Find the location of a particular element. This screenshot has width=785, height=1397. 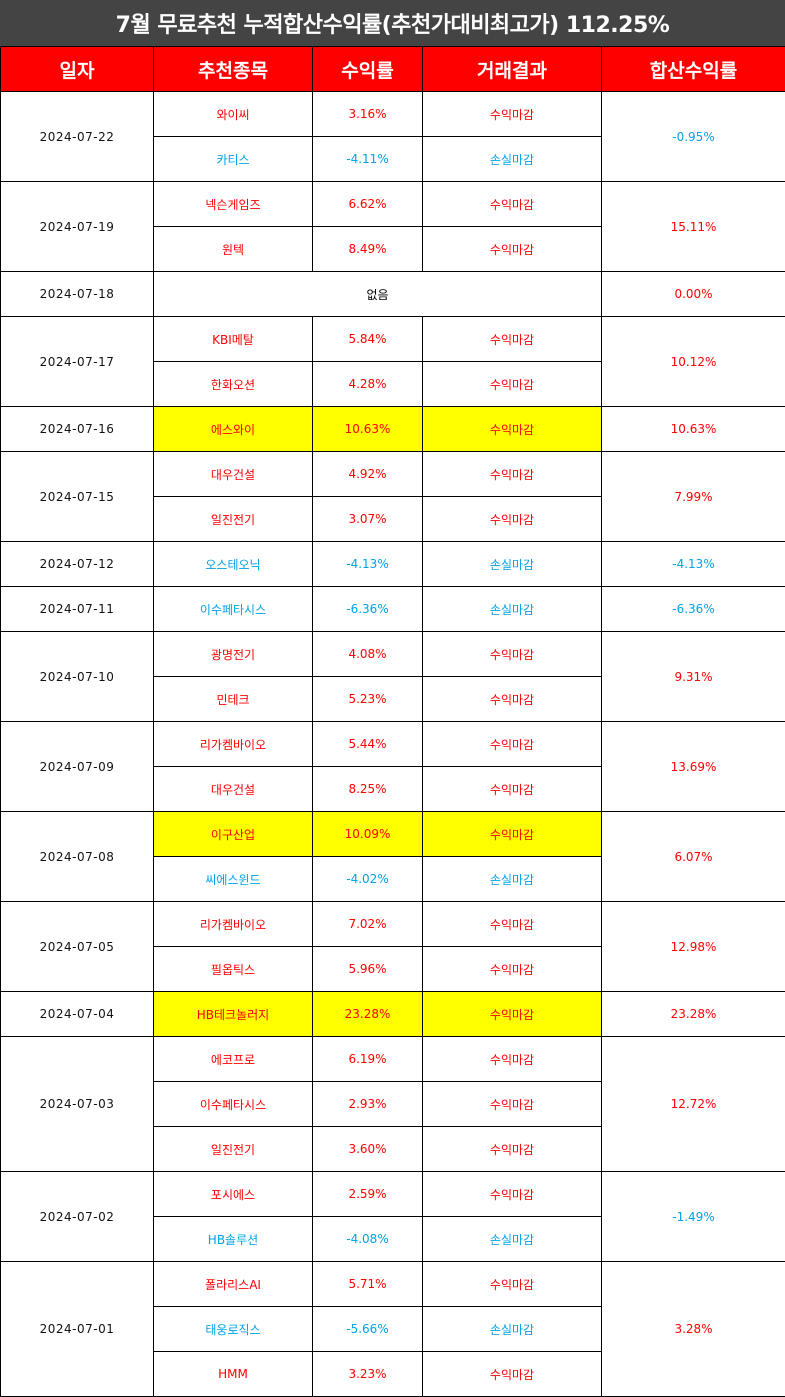

total-return-cell: 10.12% is located at coordinates (693, 362).